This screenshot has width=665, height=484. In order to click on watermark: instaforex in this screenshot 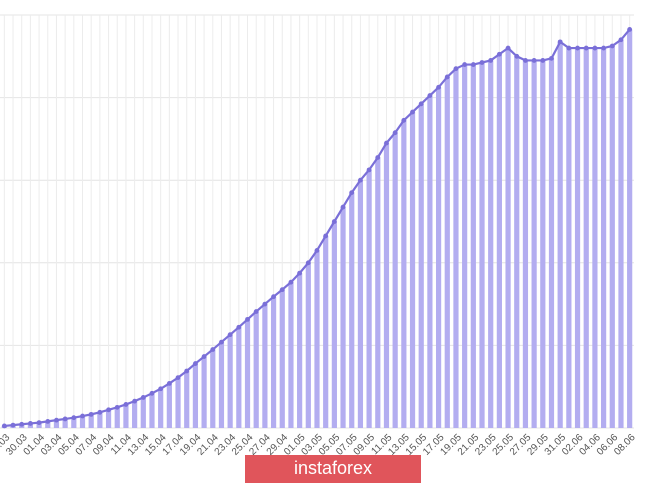, I will do `click(333, 468)`.